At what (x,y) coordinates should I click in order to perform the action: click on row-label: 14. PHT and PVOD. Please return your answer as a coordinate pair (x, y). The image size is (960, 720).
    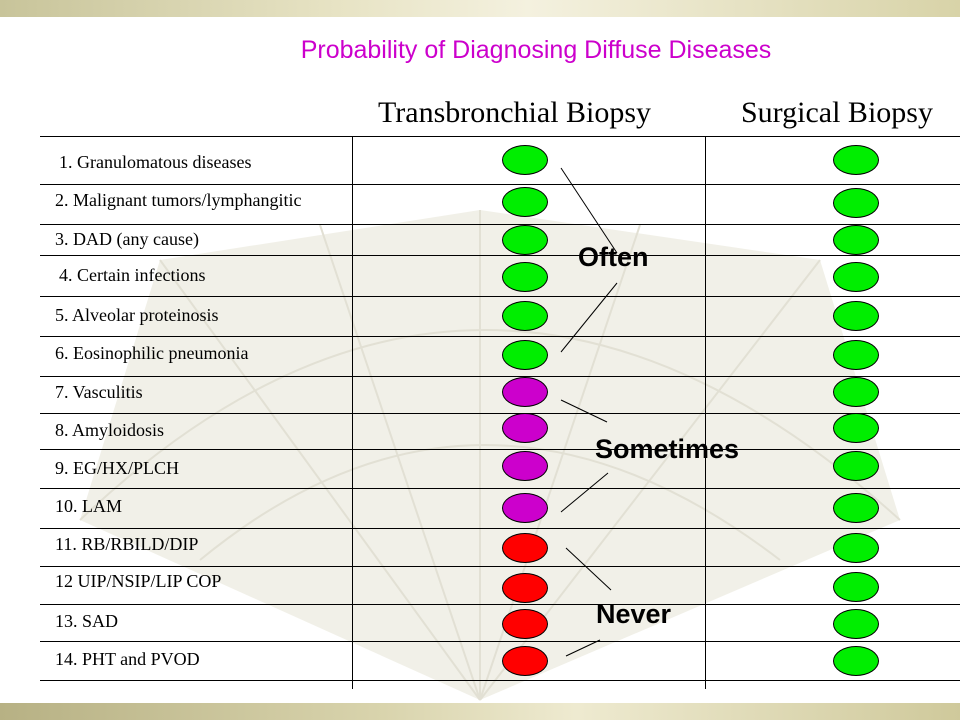
    Looking at the image, I should click on (127, 659).